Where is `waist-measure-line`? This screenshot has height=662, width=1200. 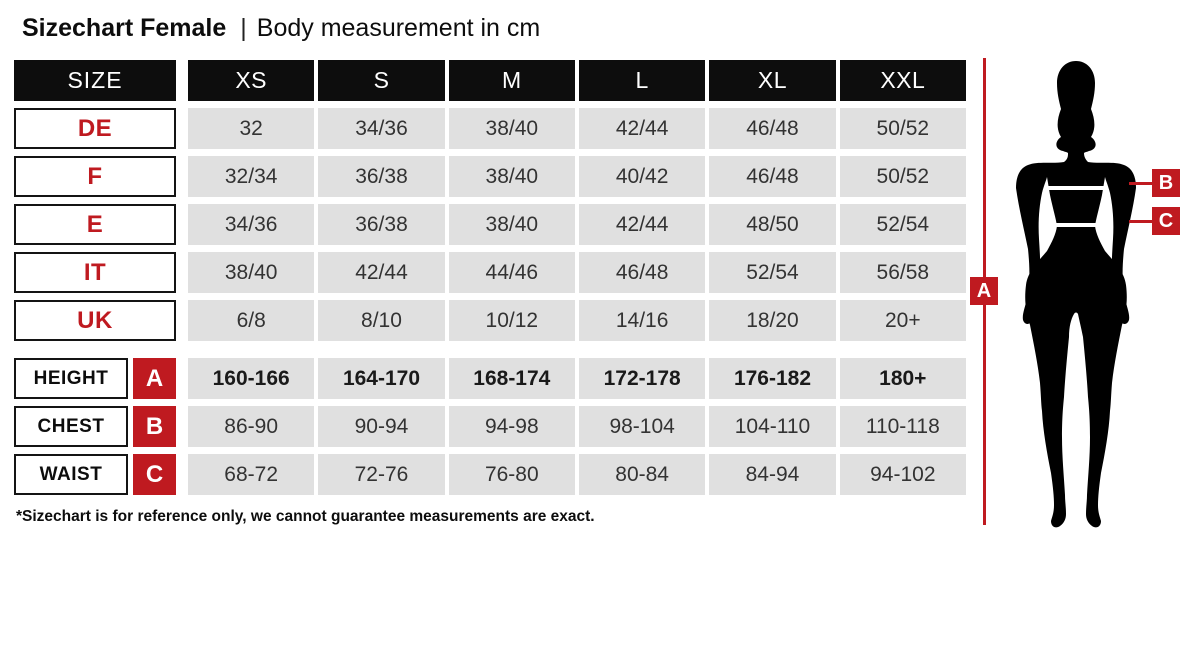
waist-measure-line is located at coordinates (1076, 225).